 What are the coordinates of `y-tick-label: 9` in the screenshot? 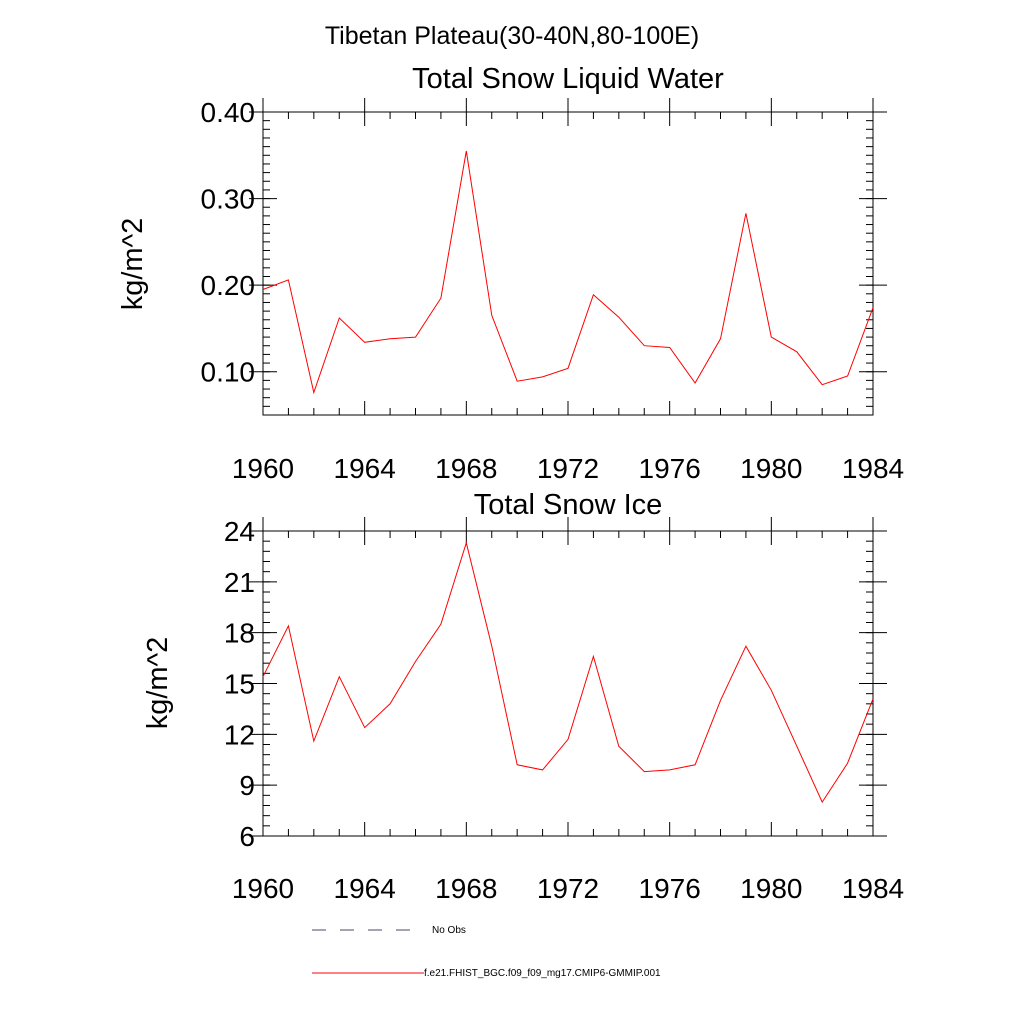 It's located at (247, 785).